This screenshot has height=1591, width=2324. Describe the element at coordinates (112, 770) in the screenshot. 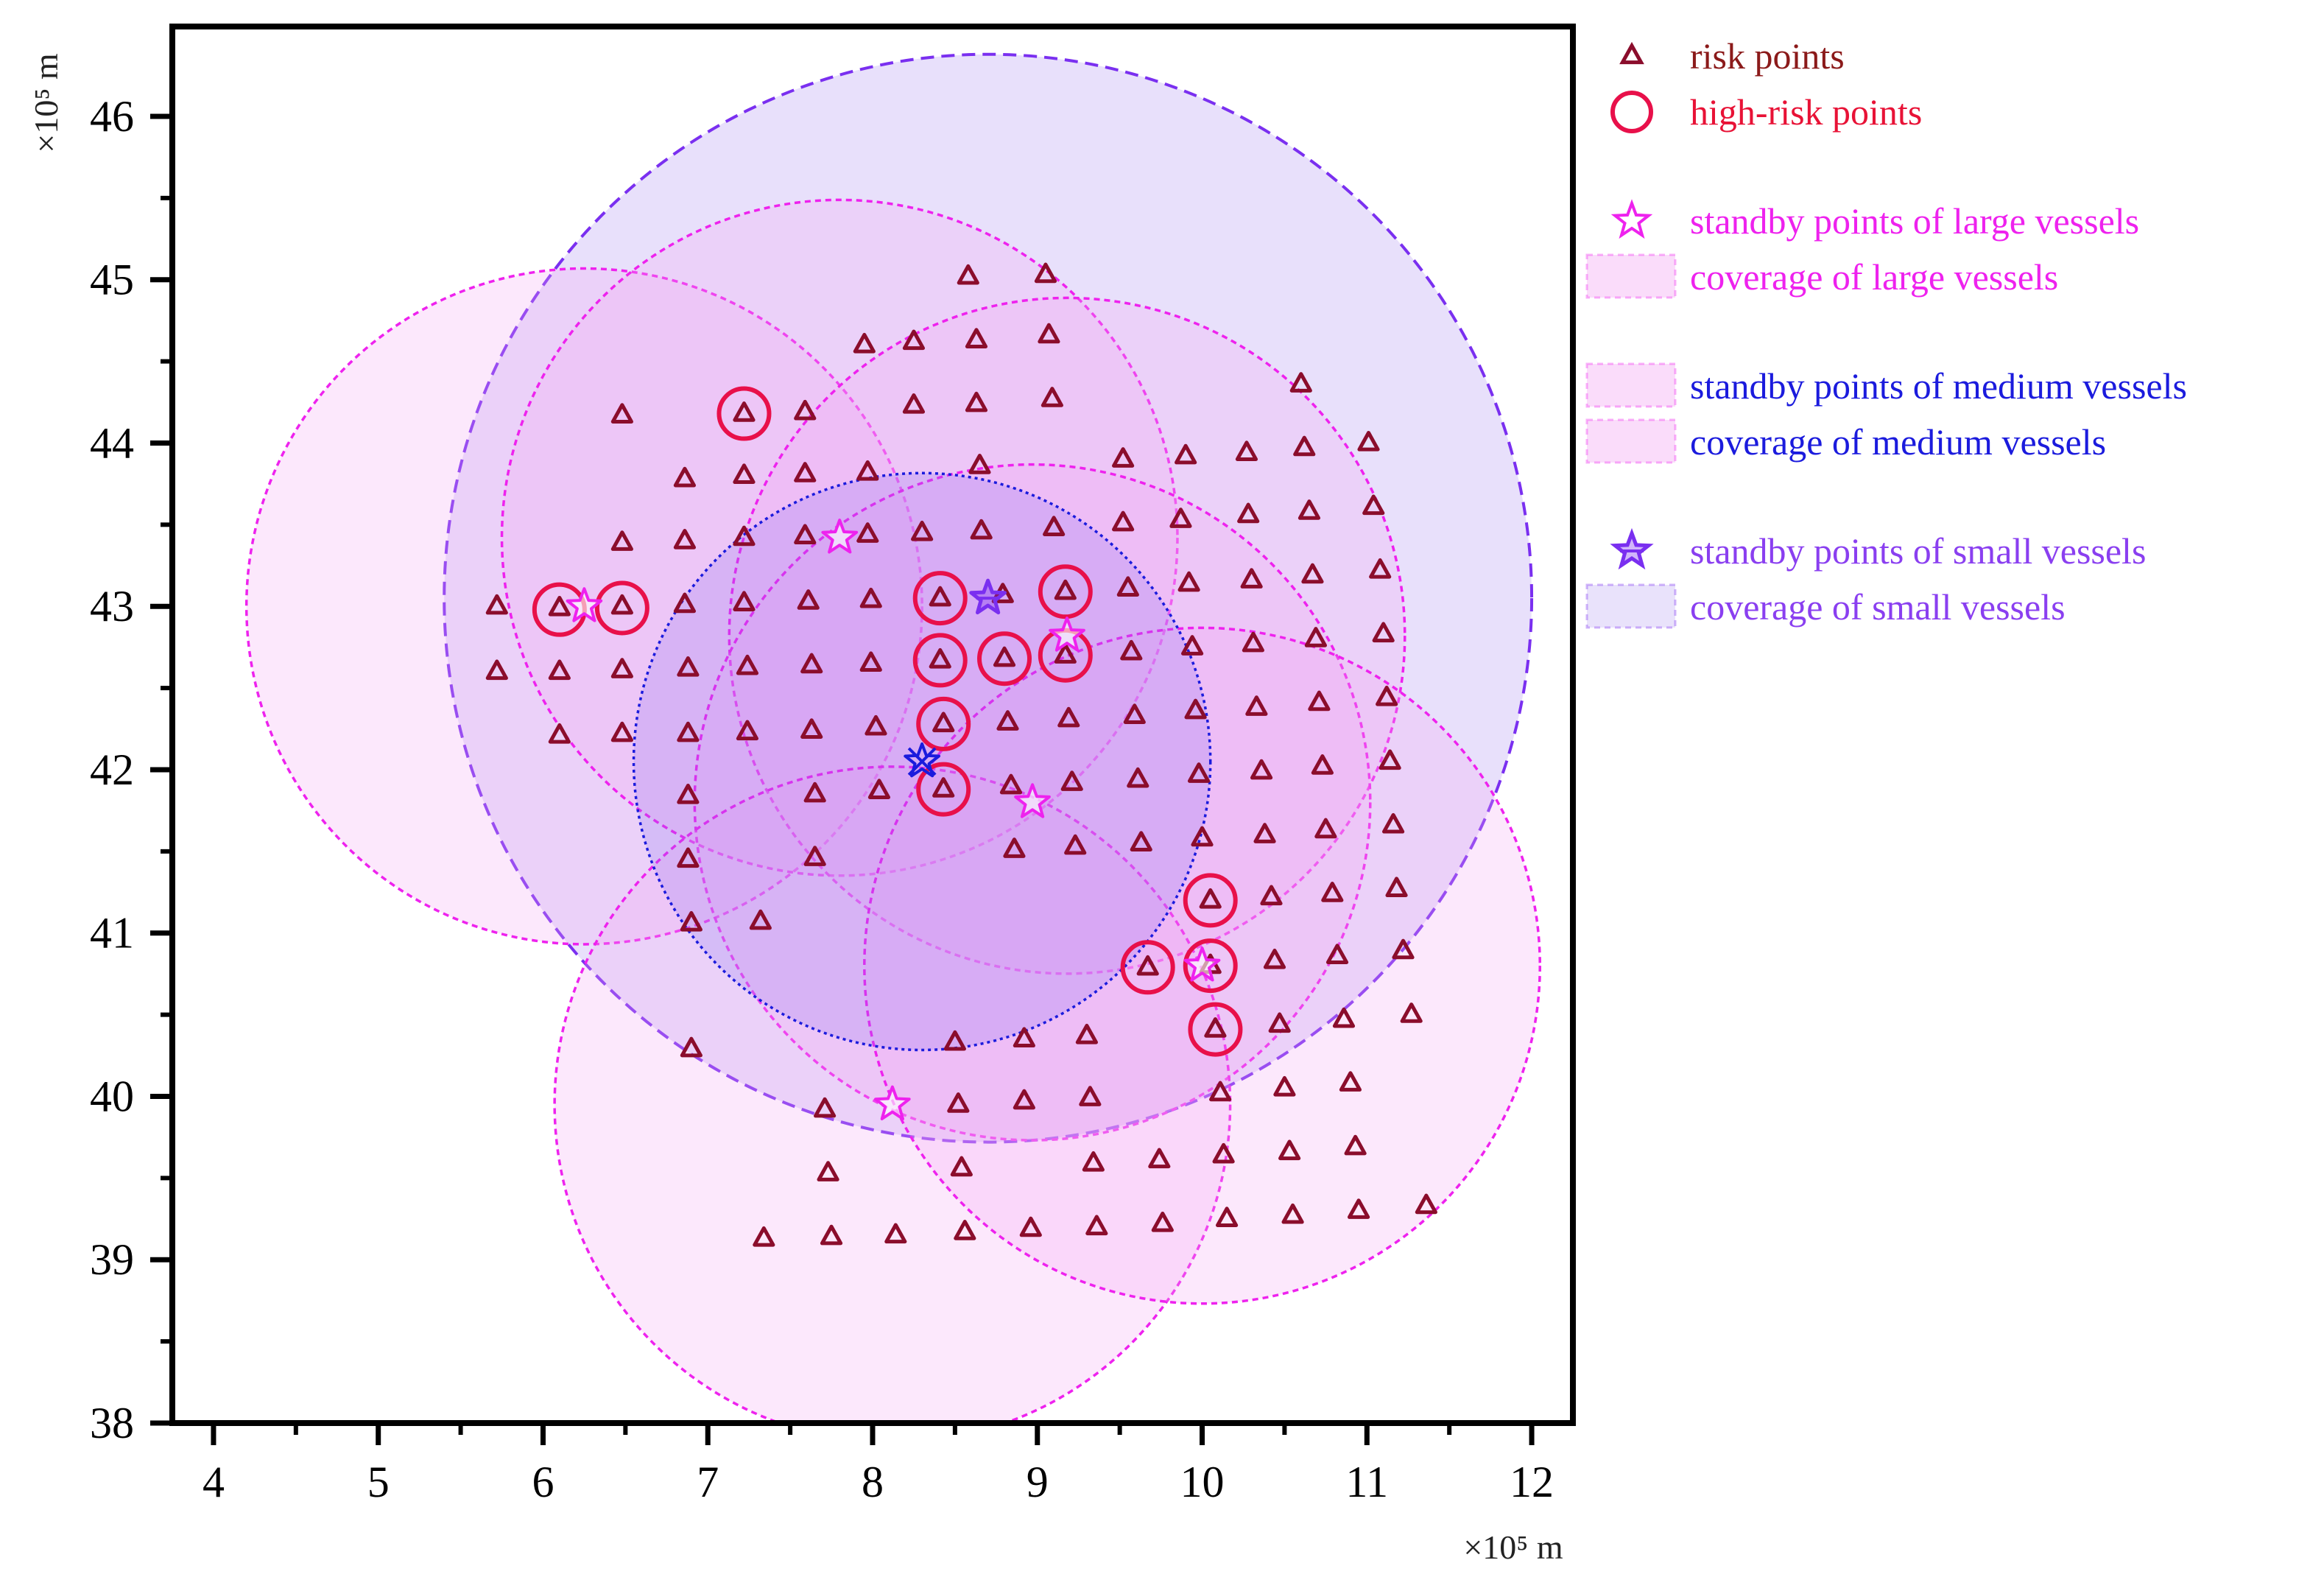

I see `y-tick-label-4: 42` at that location.